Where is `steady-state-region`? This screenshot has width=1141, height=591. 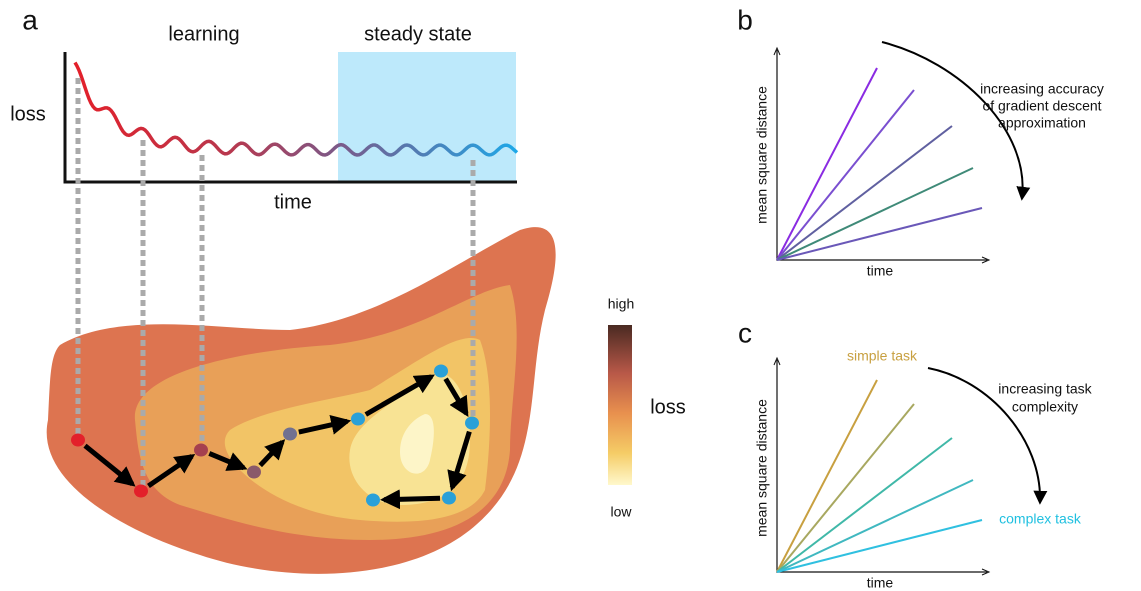
steady-state-region is located at coordinates (427, 117).